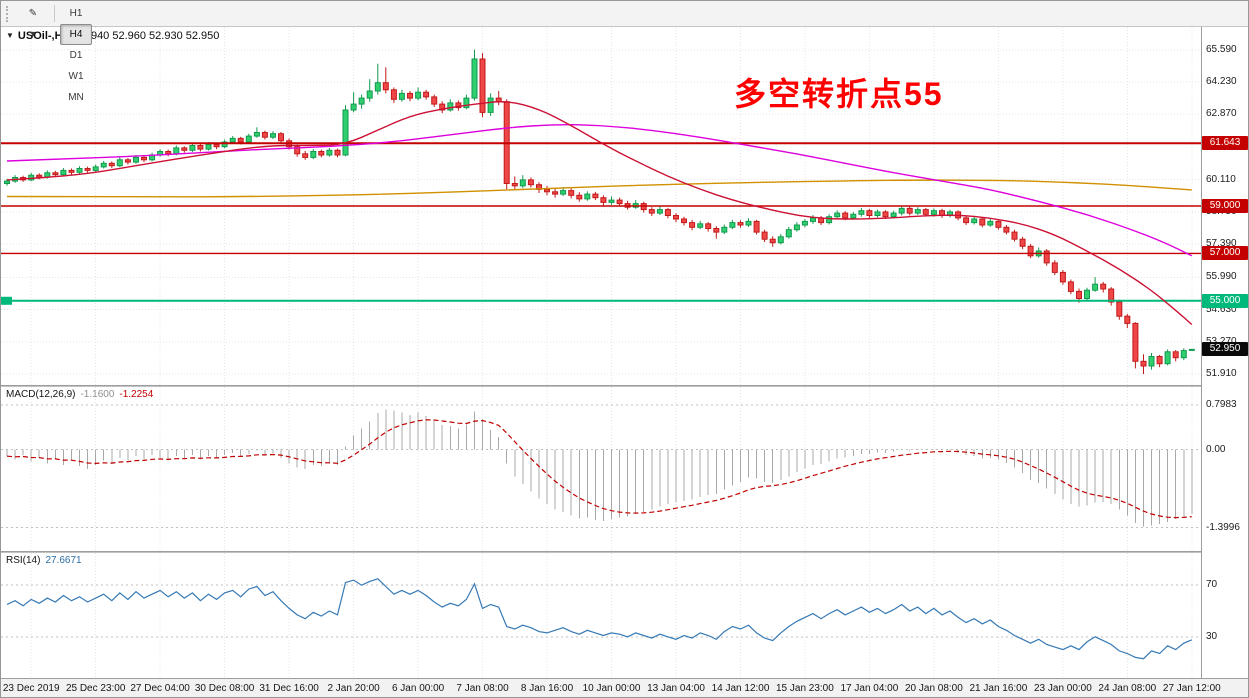  Describe the element at coordinates (740, 688) in the screenshot. I see `time-axis-label: 14 Jan 12:00` at that location.